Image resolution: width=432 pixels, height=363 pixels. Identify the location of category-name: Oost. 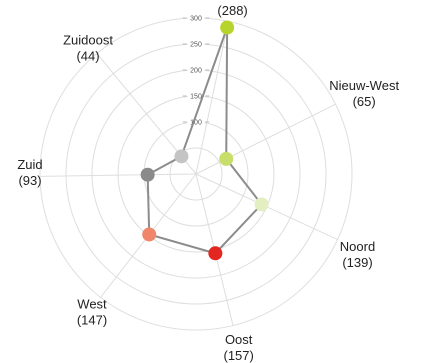
(239, 339).